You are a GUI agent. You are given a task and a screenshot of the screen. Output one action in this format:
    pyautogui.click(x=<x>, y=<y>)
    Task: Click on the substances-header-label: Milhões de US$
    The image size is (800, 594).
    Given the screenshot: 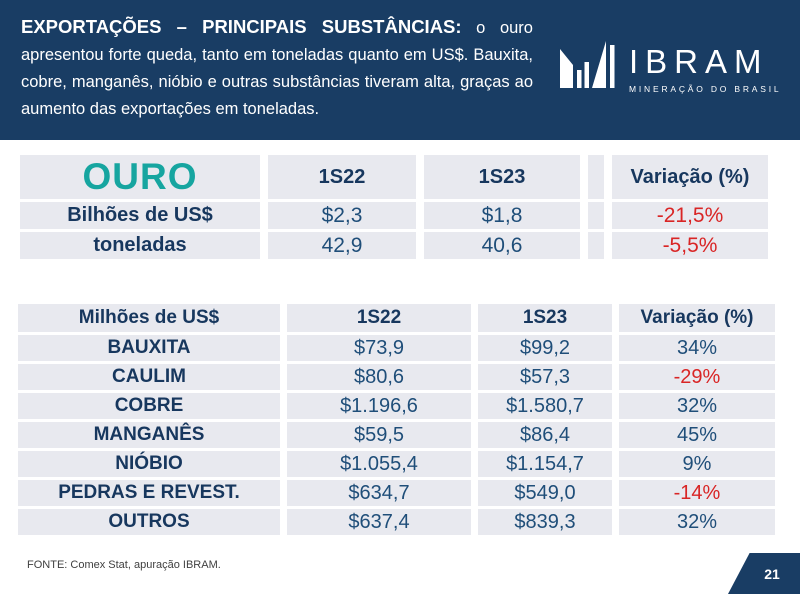 What is the action you would take?
    pyautogui.click(x=149, y=318)
    